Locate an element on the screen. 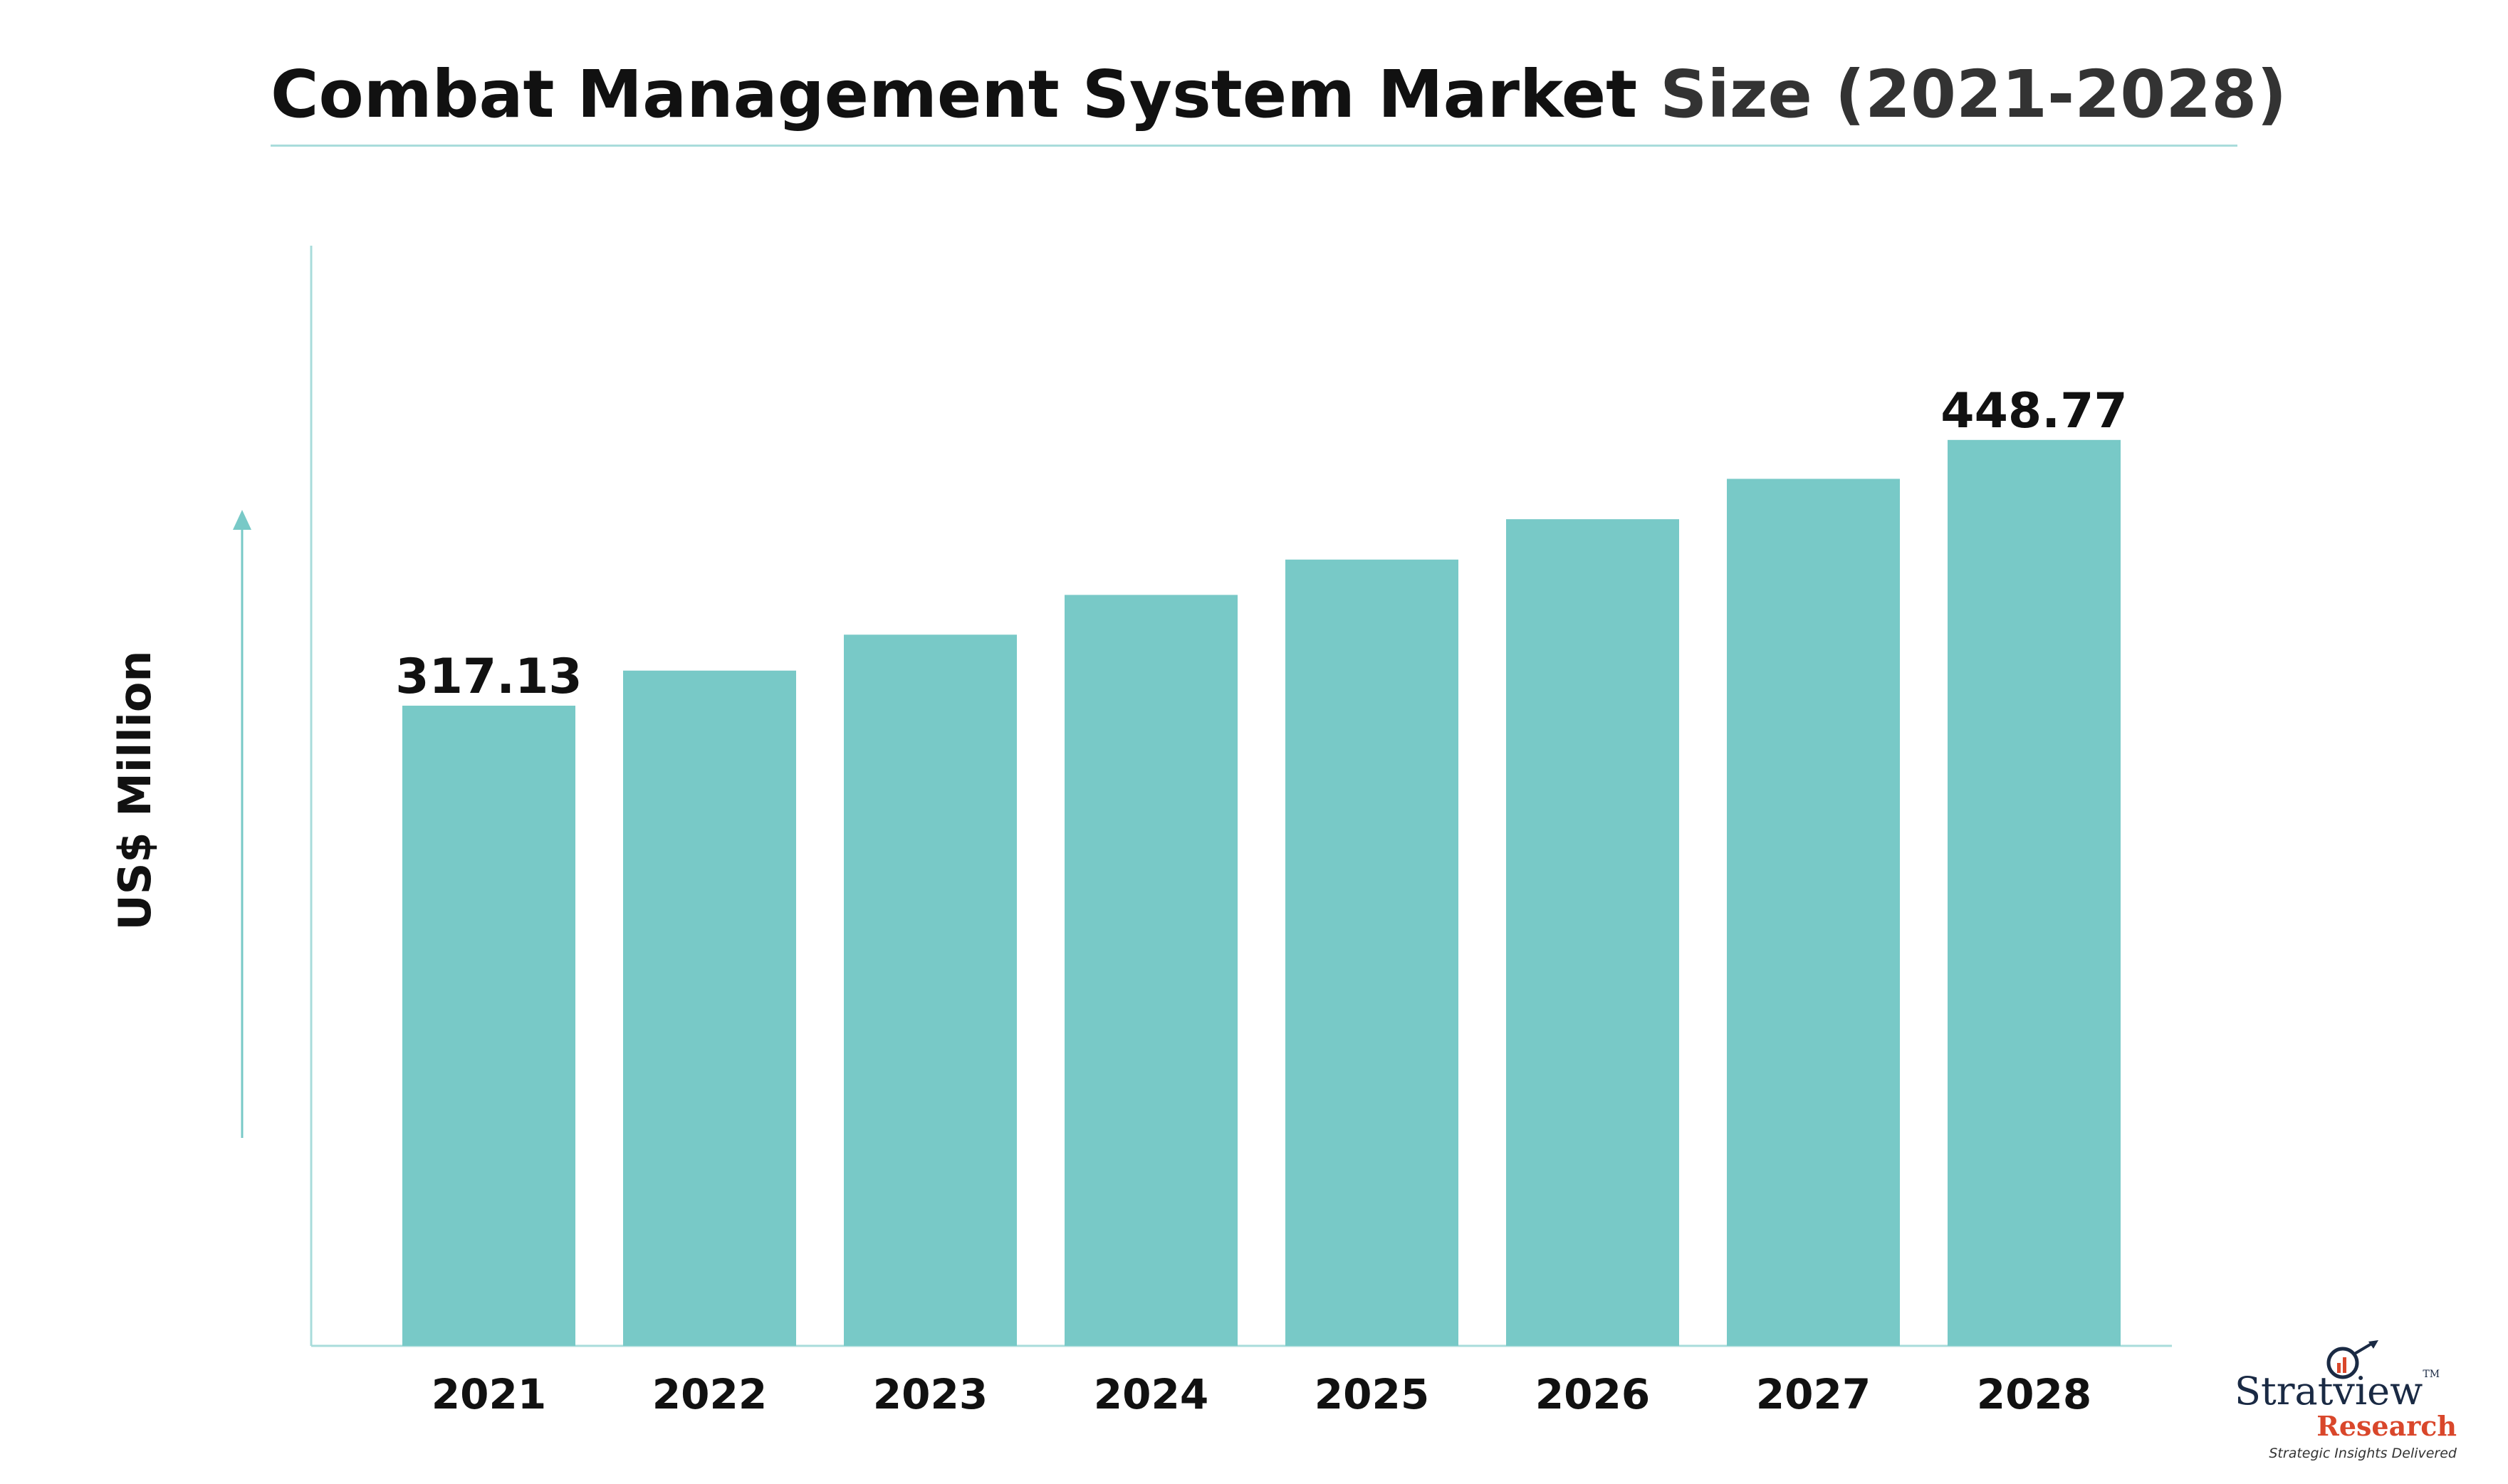  chart-title-sub: Size (2021-2028) is located at coordinates (1973, 94).